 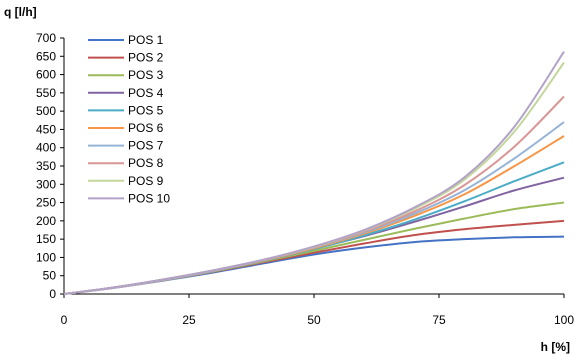 I want to click on x-tick-label: 100, so click(x=564, y=320).